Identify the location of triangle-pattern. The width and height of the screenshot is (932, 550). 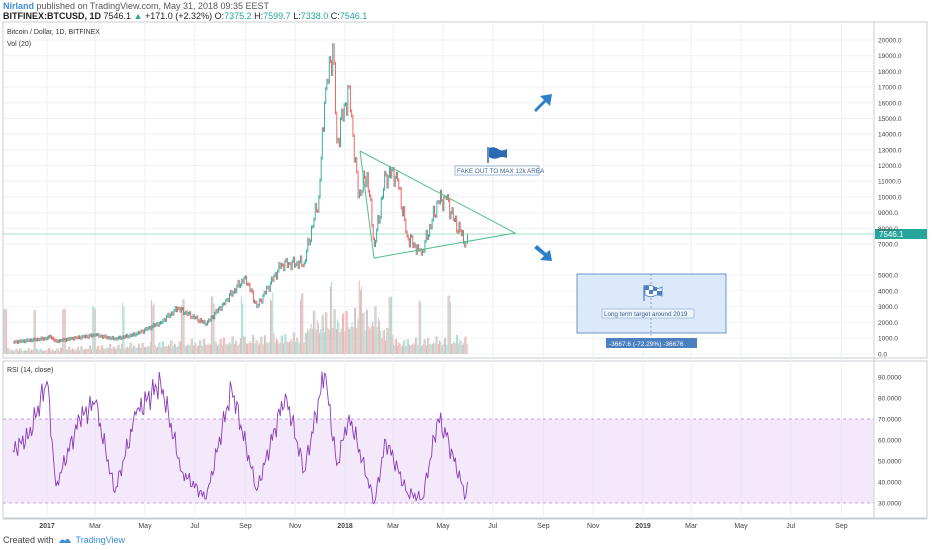
(438, 204).